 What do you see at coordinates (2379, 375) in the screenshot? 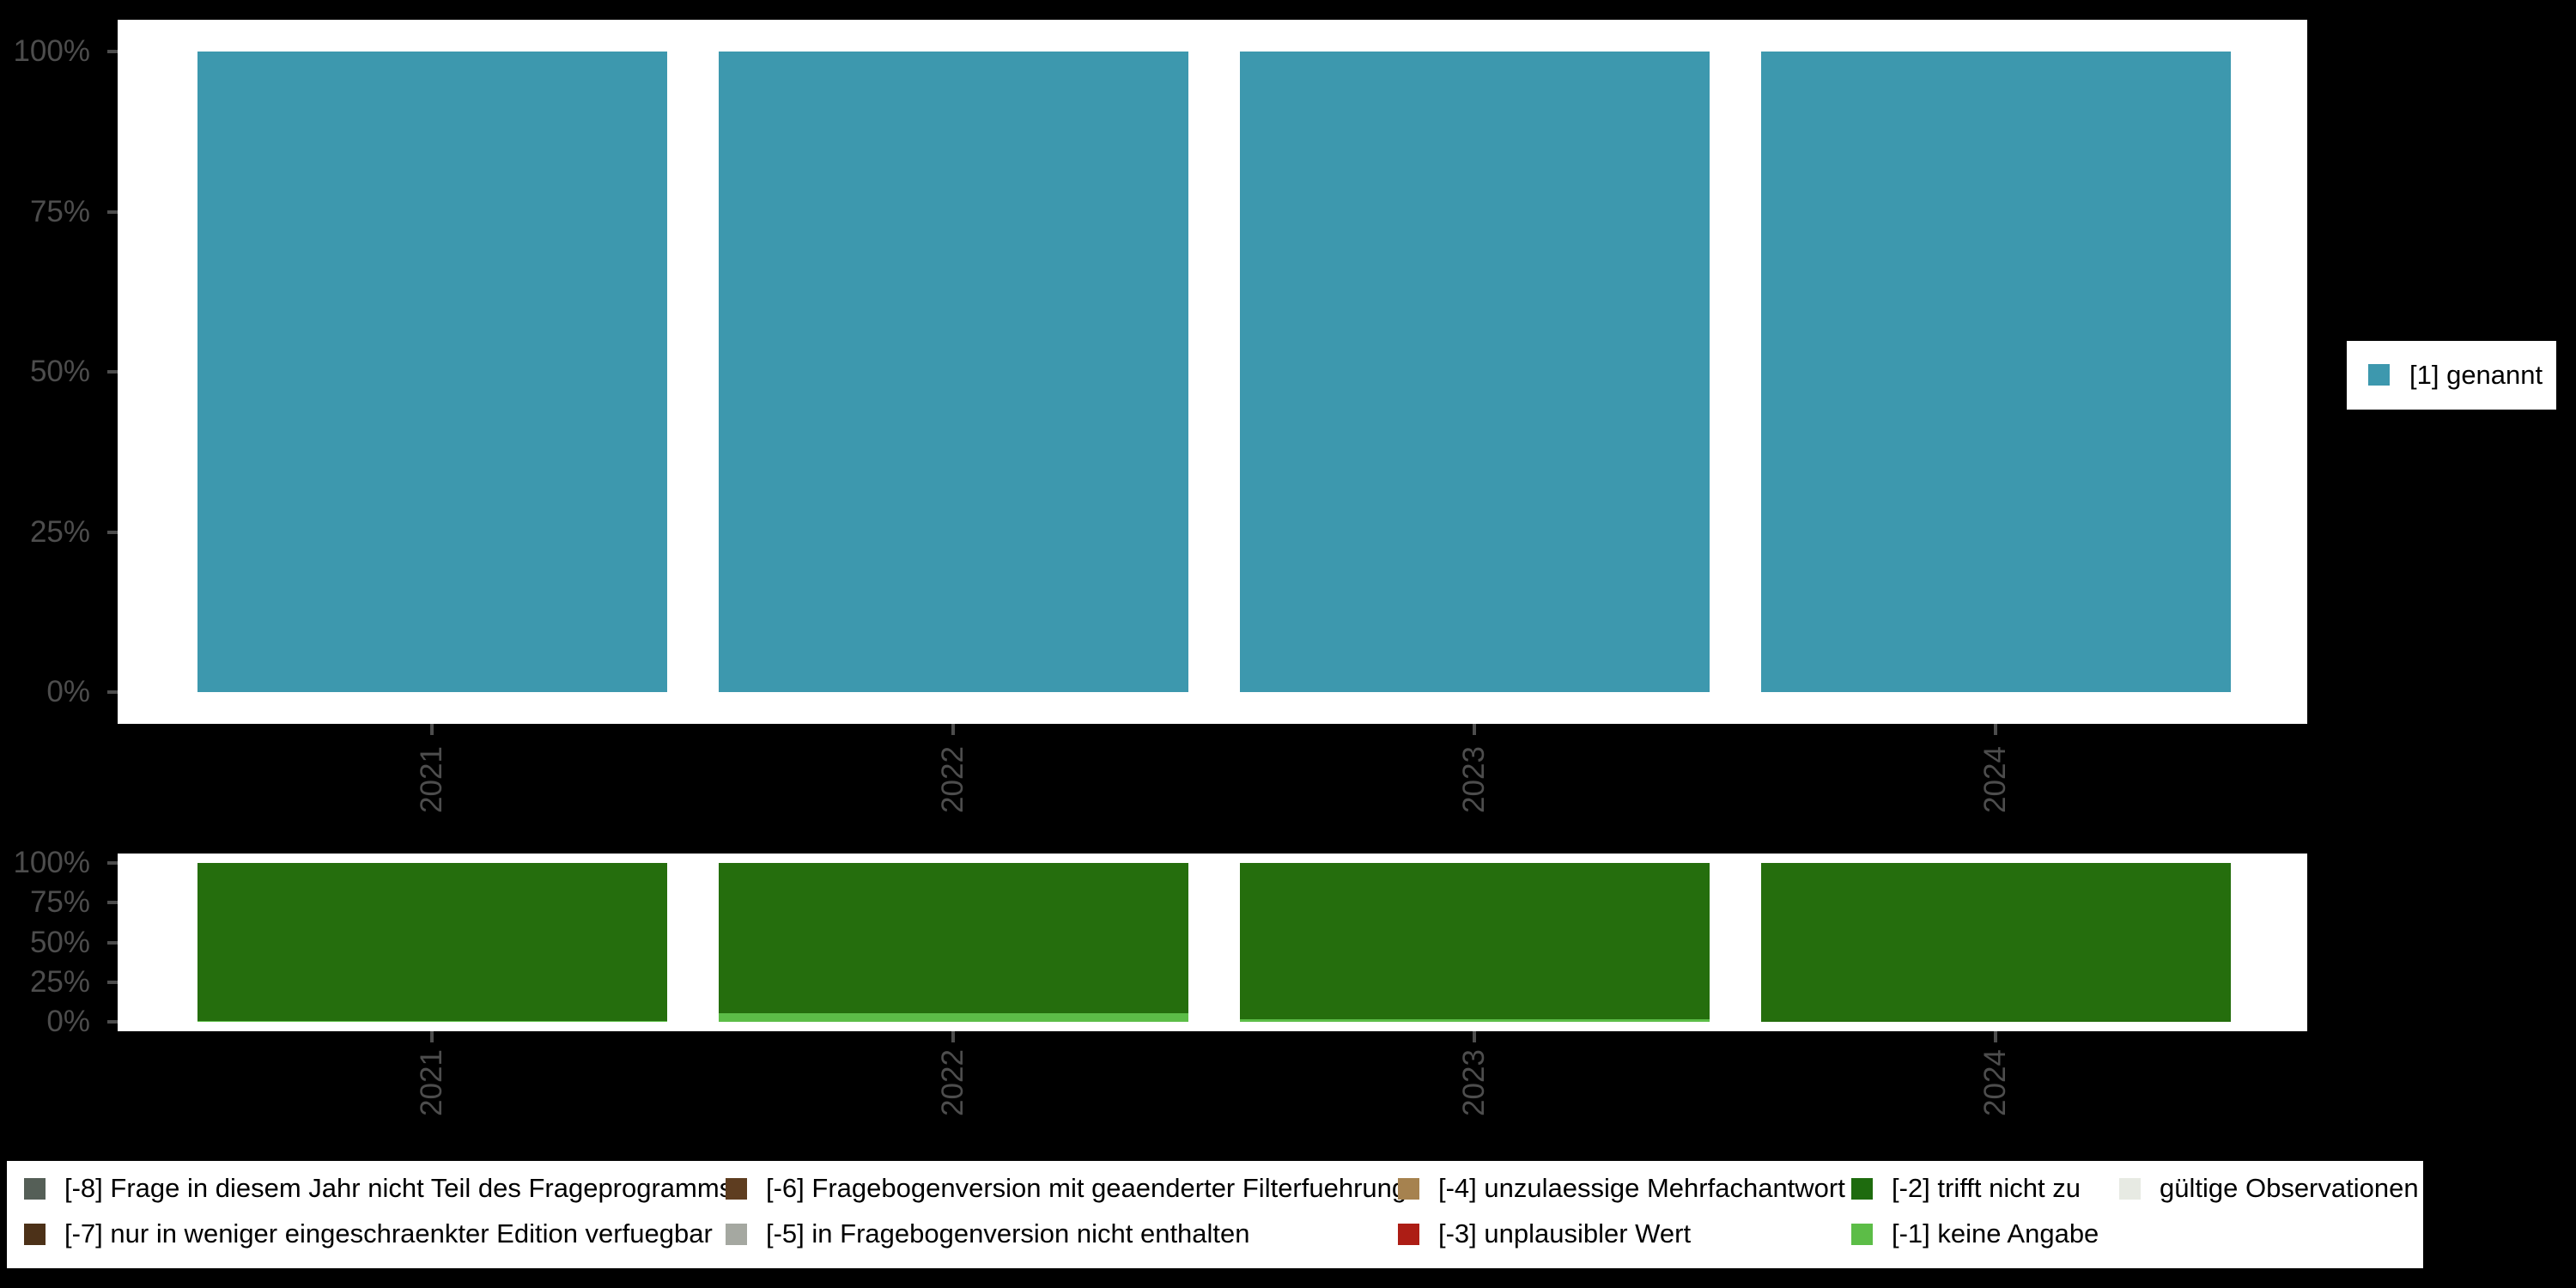
I see `genannt-legend-swatch` at bounding box center [2379, 375].